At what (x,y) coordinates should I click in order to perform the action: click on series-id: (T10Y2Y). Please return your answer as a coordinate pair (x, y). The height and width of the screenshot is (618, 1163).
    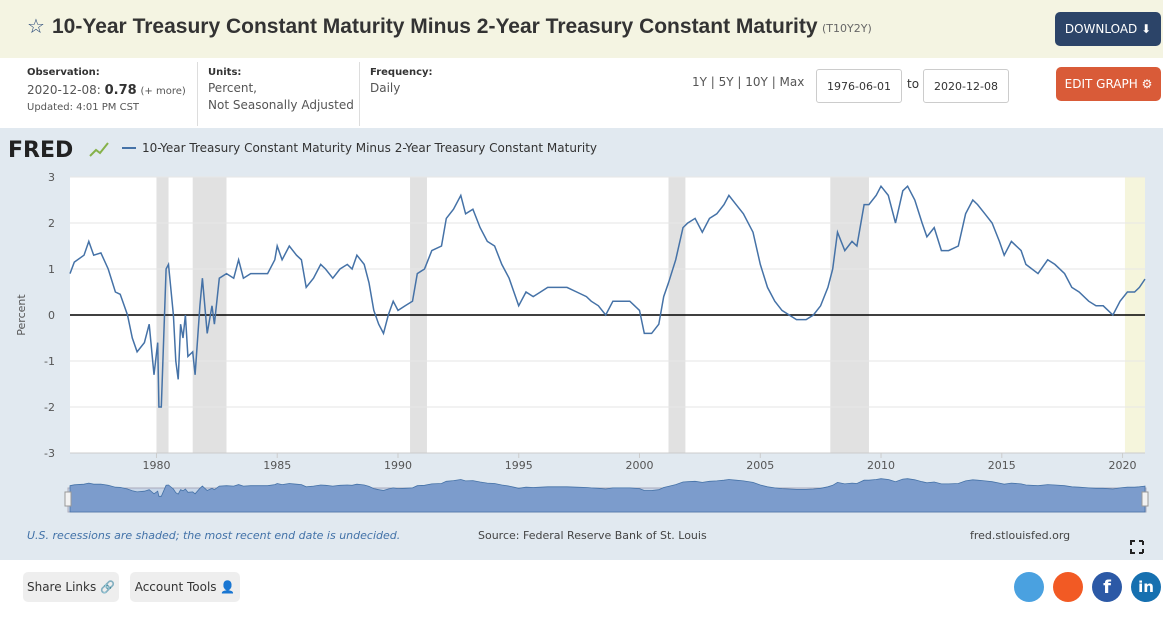
    Looking at the image, I should click on (847, 28).